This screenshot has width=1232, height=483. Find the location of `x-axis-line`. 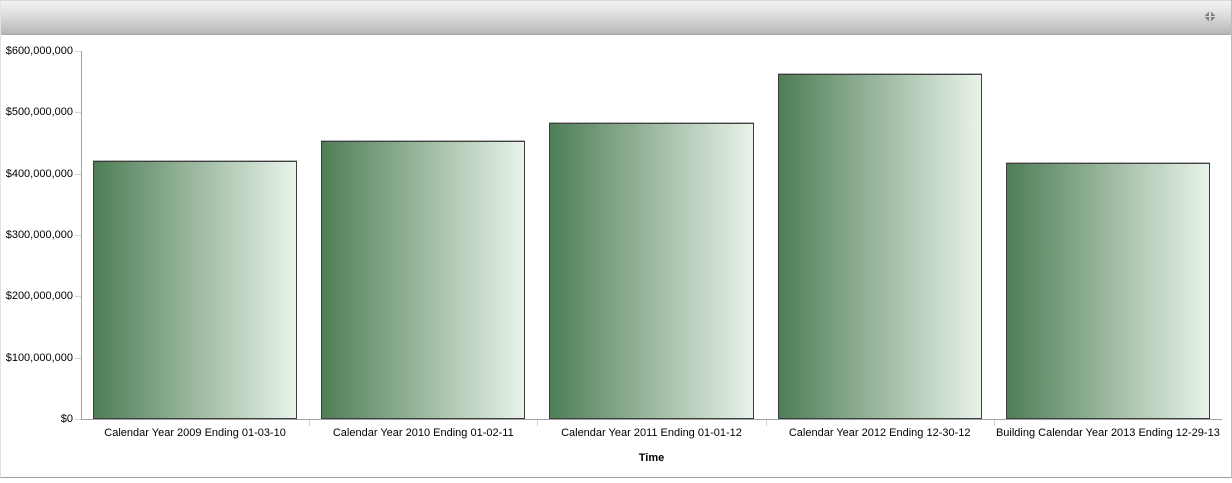

x-axis-line is located at coordinates (651, 419).